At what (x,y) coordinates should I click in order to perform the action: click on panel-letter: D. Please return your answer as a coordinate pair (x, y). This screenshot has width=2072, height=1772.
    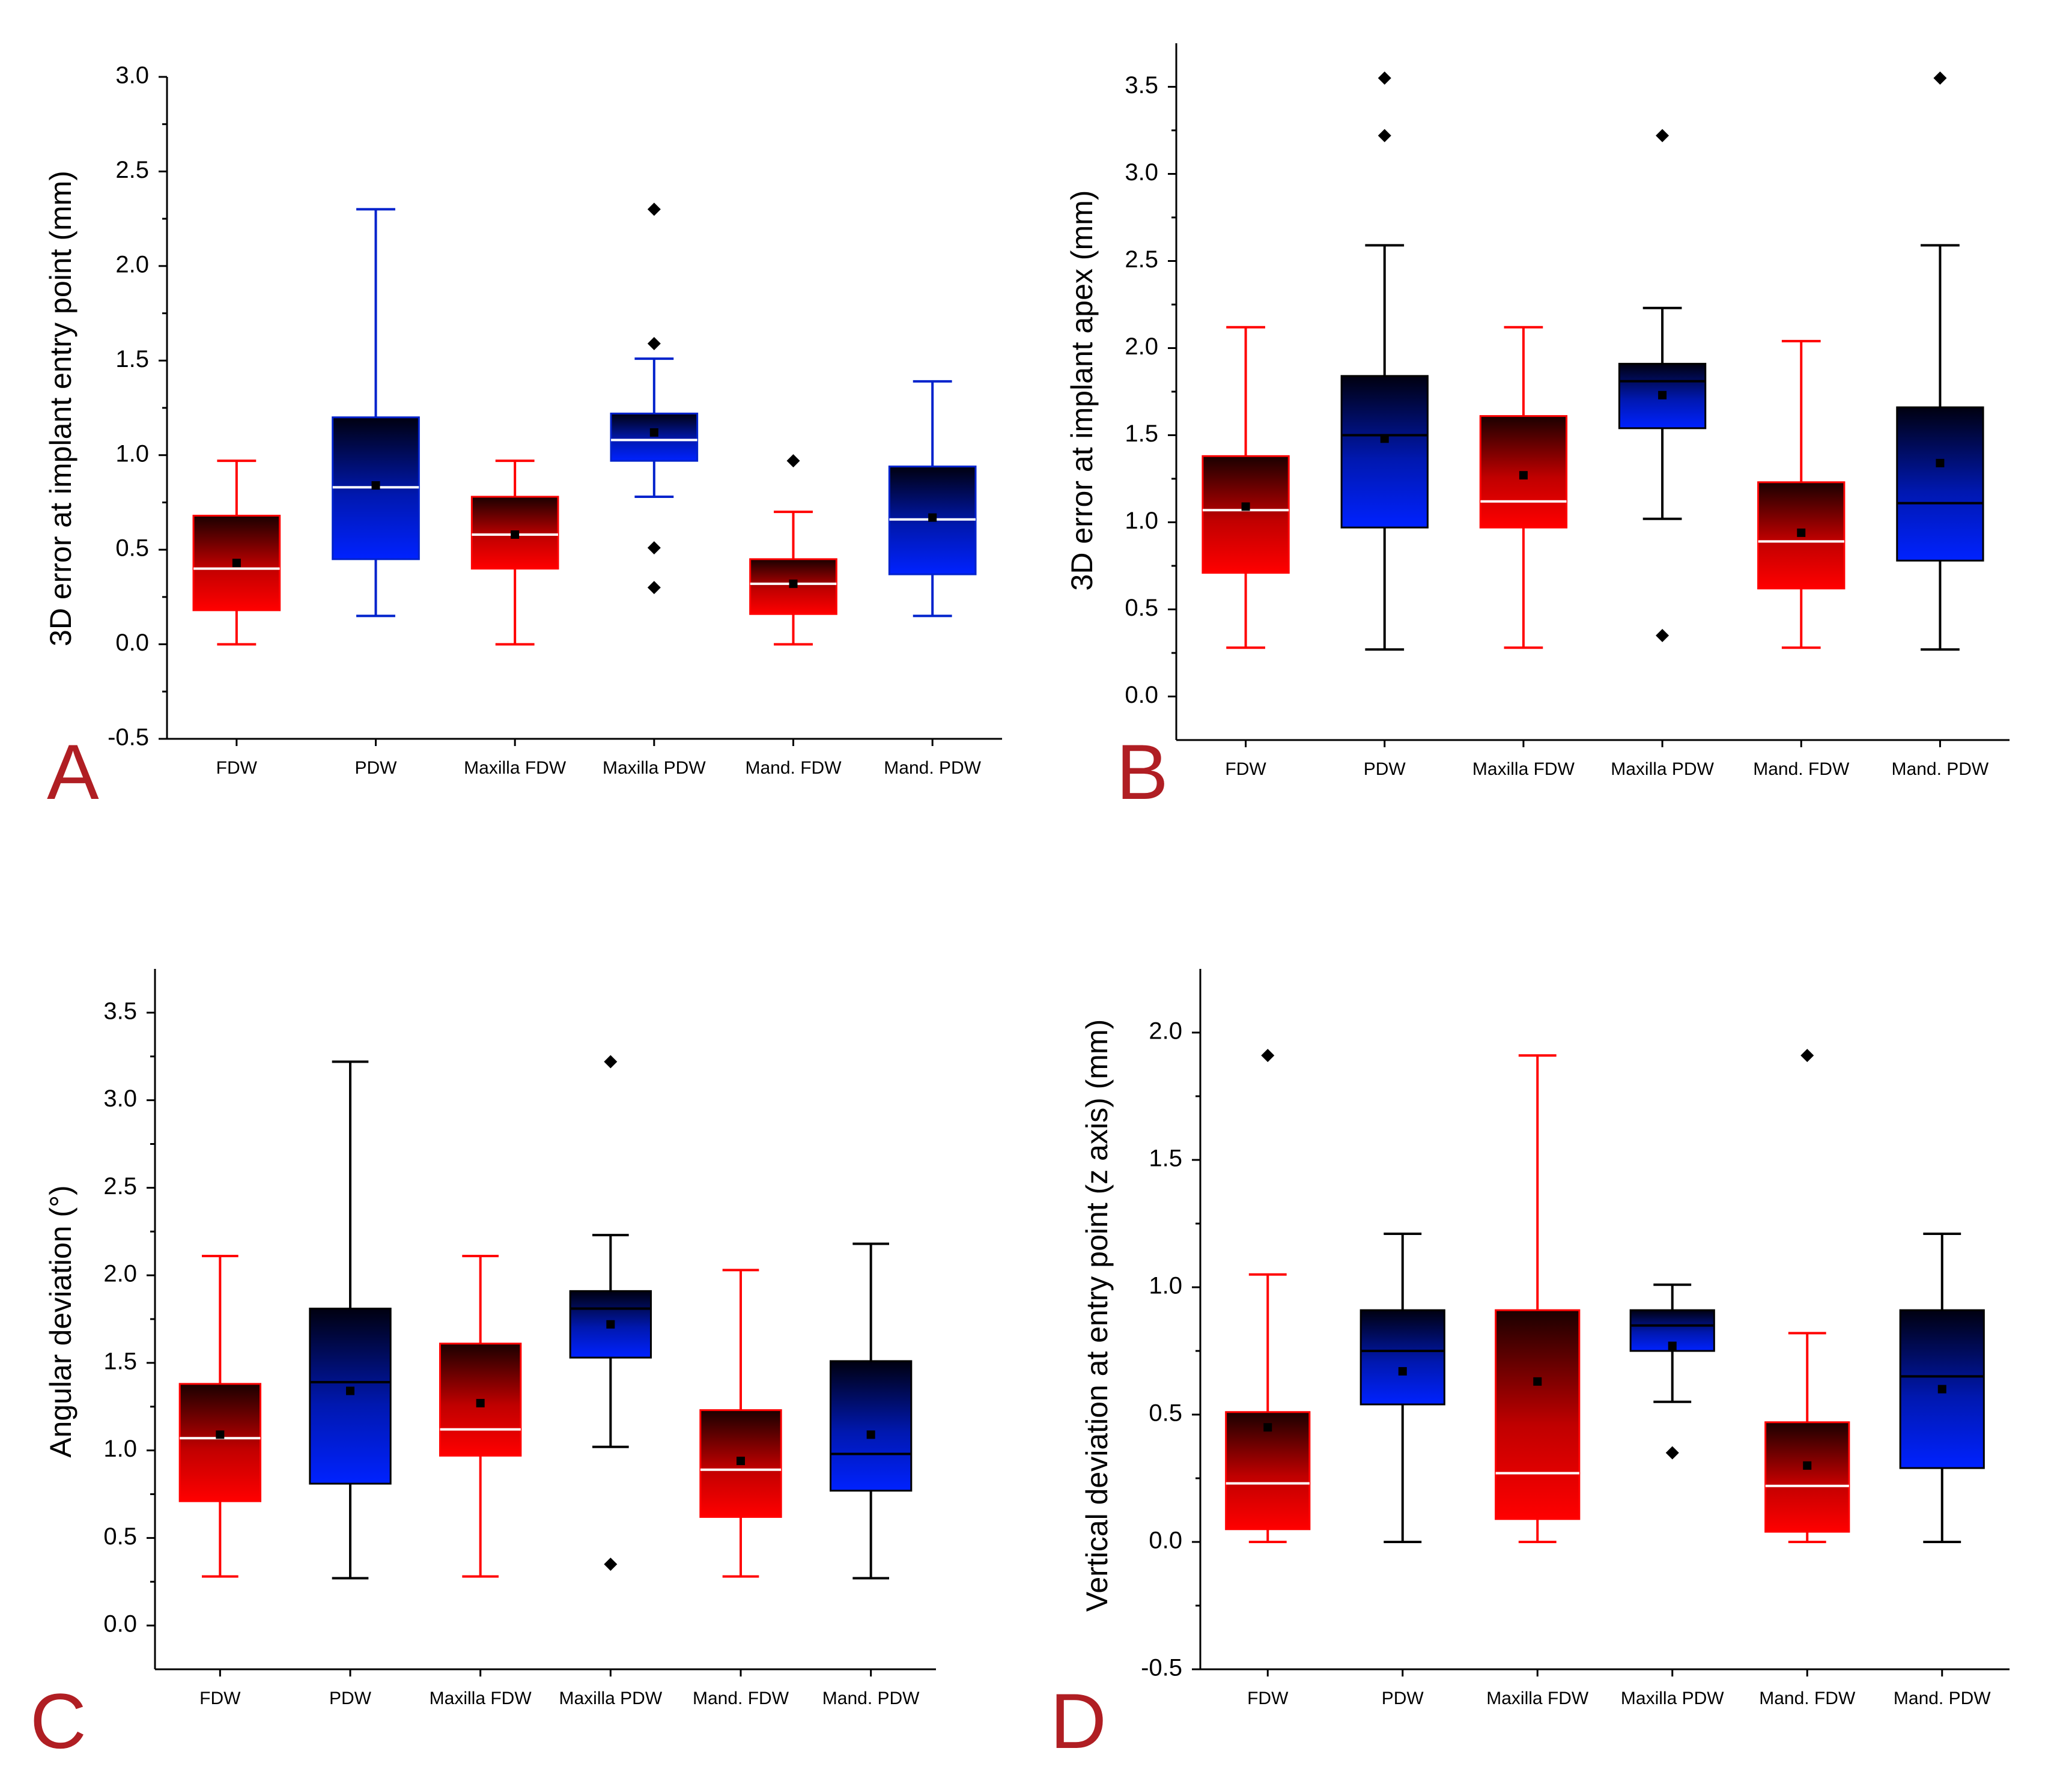
    Looking at the image, I should click on (1078, 1721).